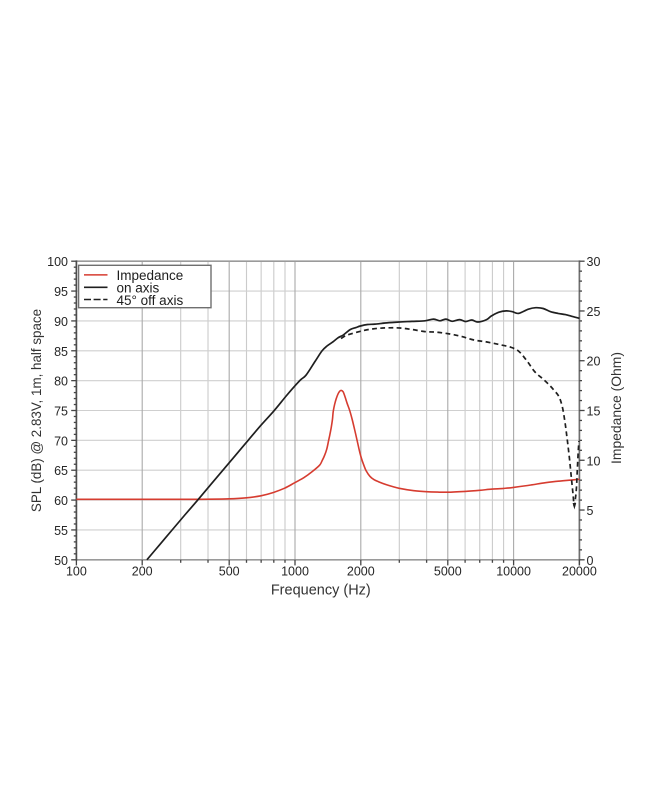 The image size is (650, 799). I want to click on svg-text: 75, so click(61, 411).